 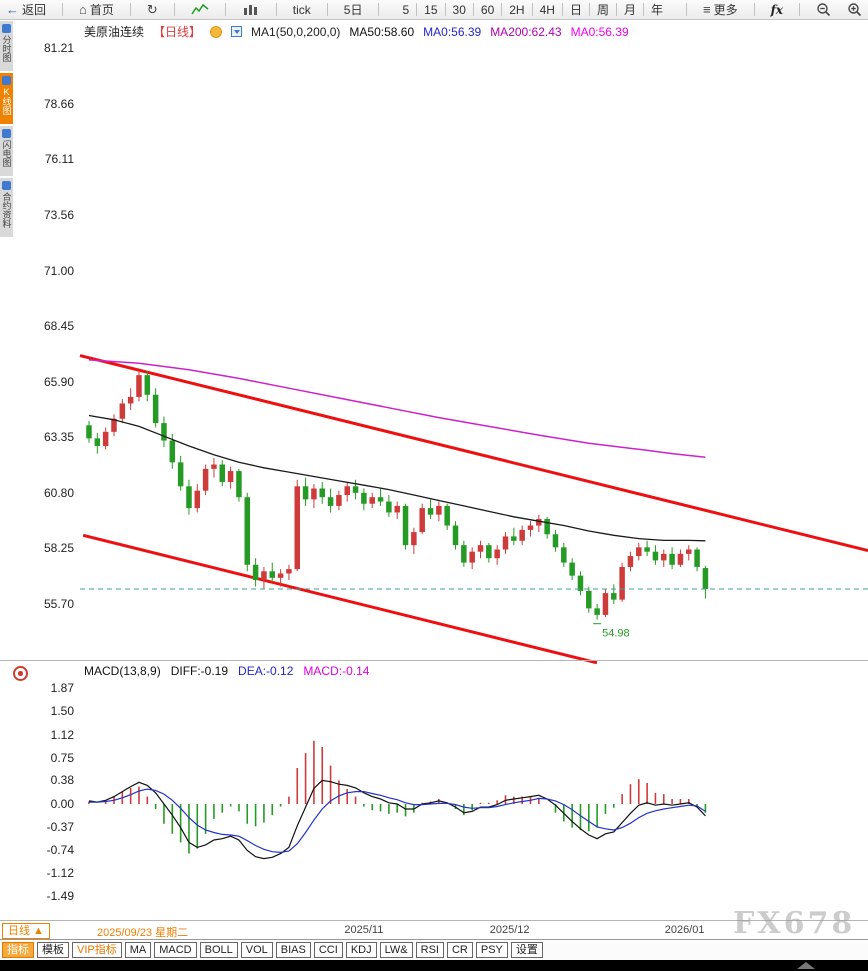 What do you see at coordinates (336, 671) in the screenshot?
I see `macd-macd-value: MACD:-0.14` at bounding box center [336, 671].